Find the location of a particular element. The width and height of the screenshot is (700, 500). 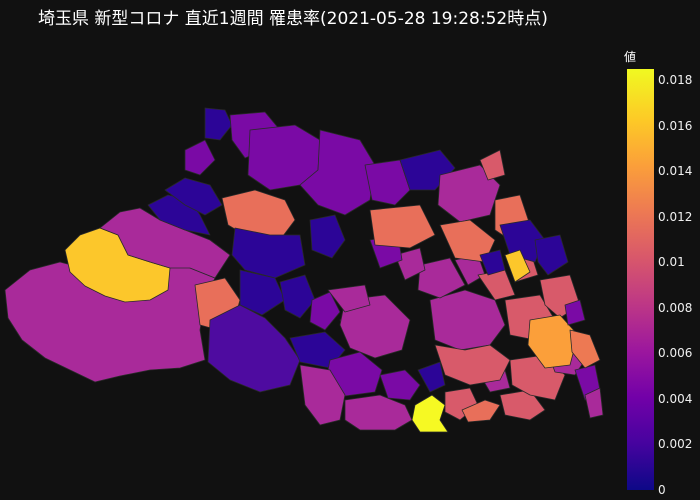

region-konosu is located at coordinates (402, 226).